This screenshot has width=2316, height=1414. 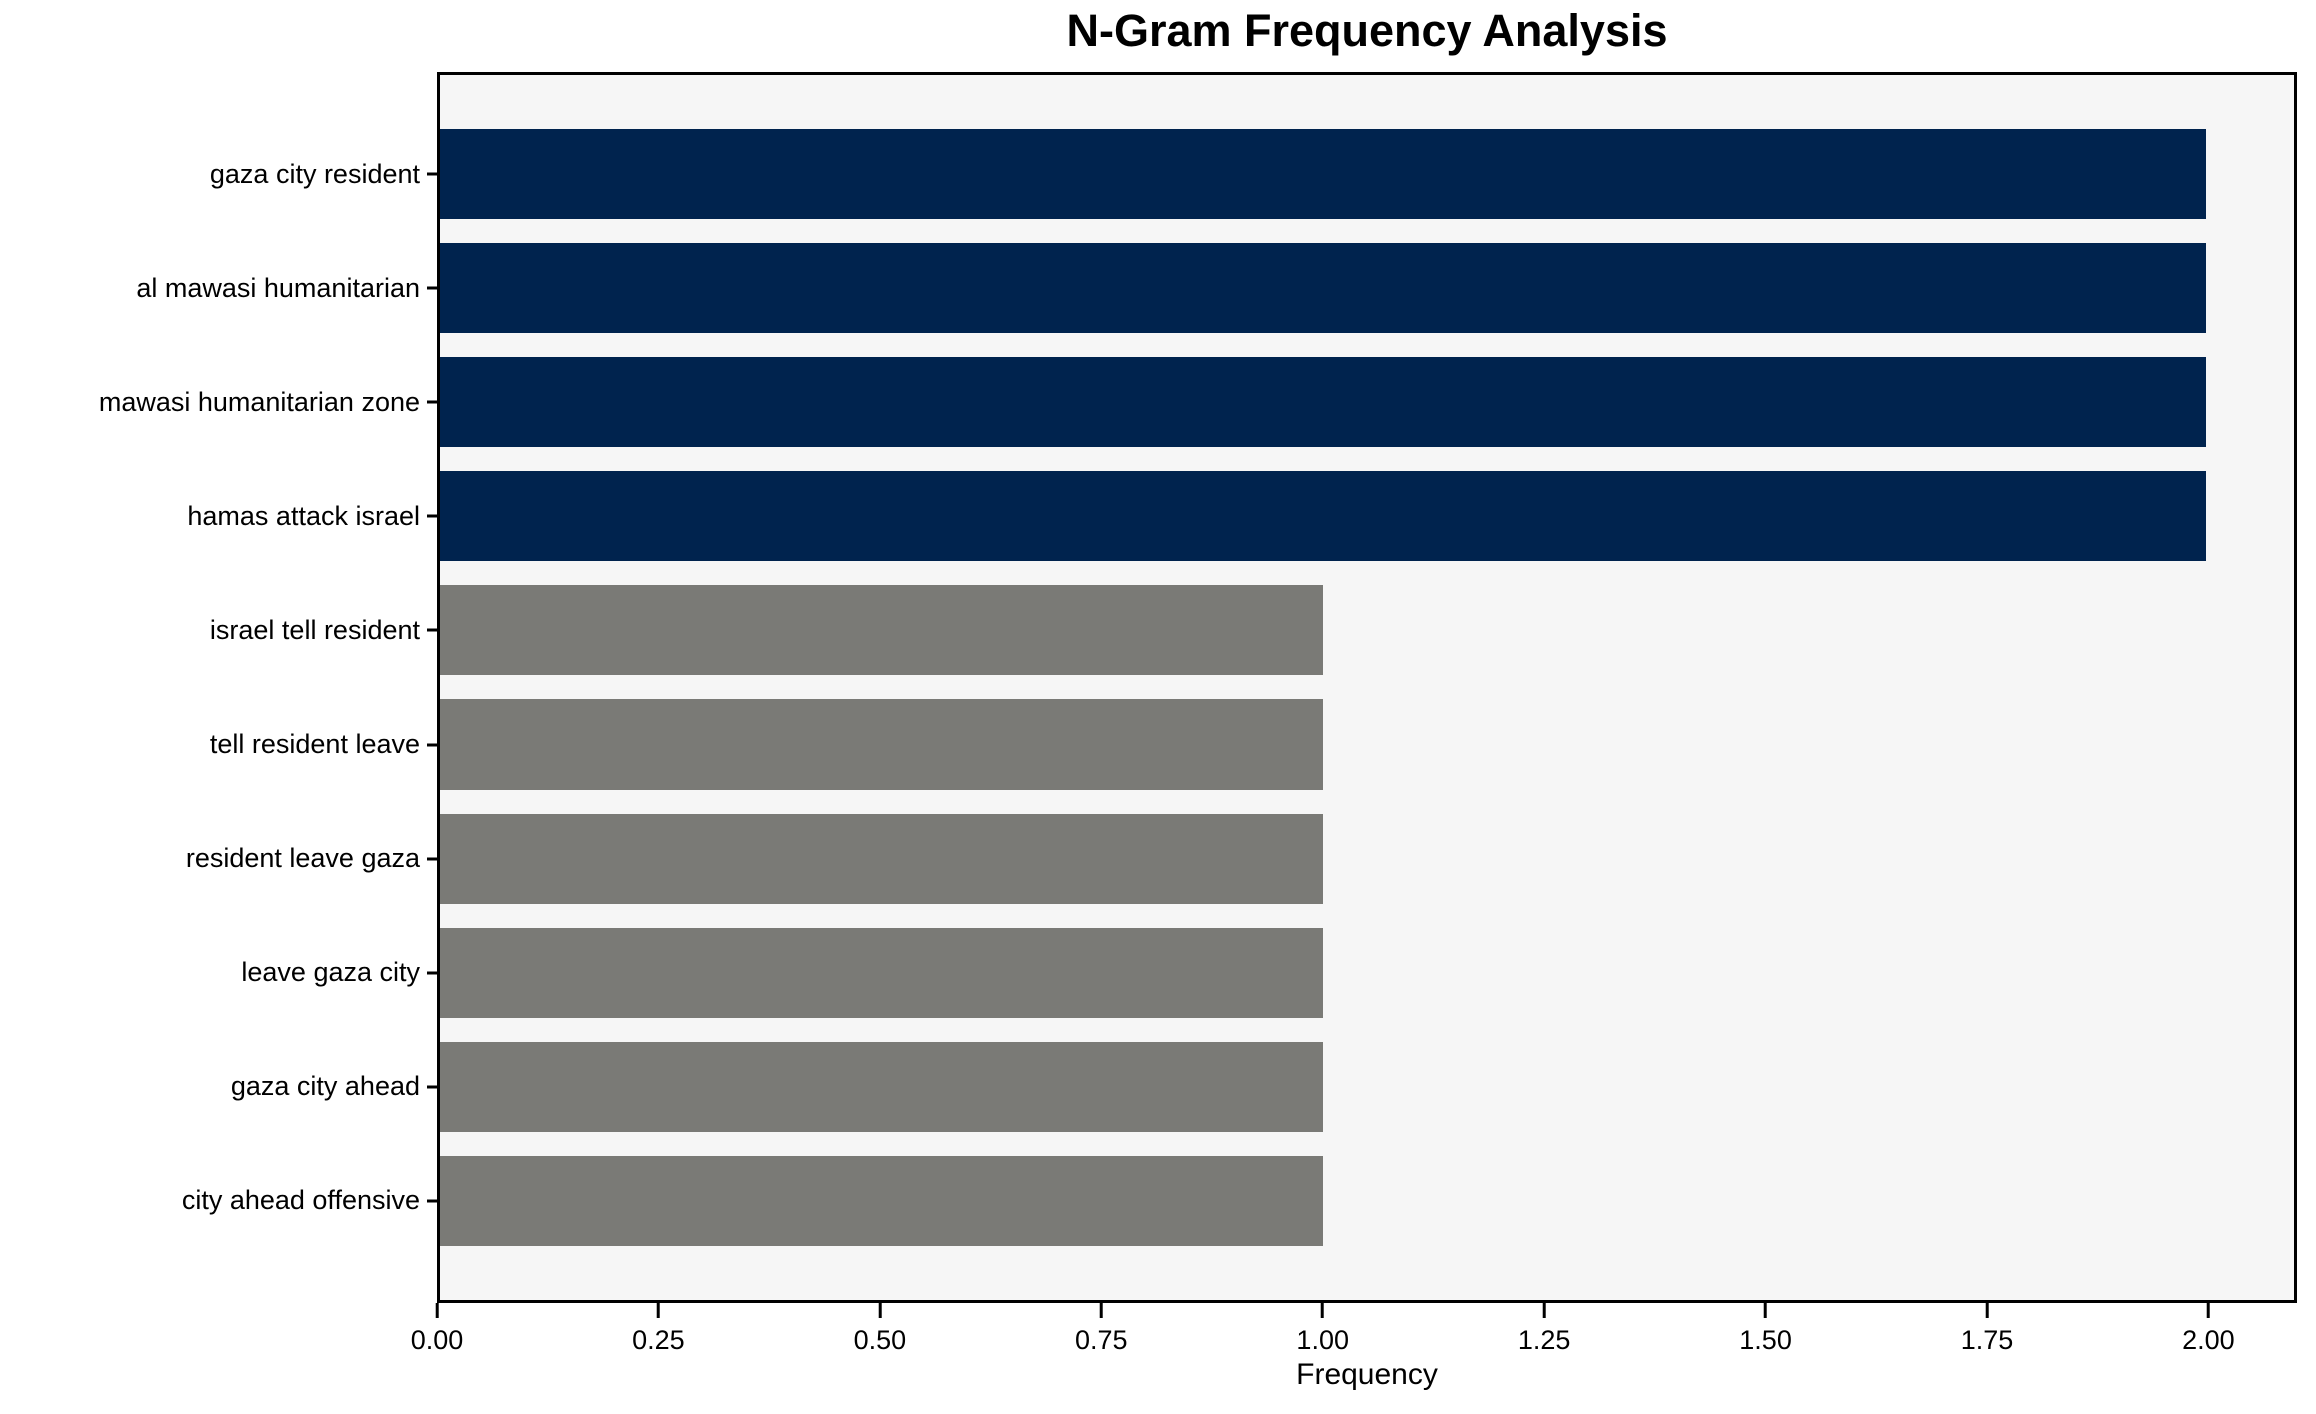 What do you see at coordinates (1101, 1340) in the screenshot?
I see `x-tick-label: 0.75` at bounding box center [1101, 1340].